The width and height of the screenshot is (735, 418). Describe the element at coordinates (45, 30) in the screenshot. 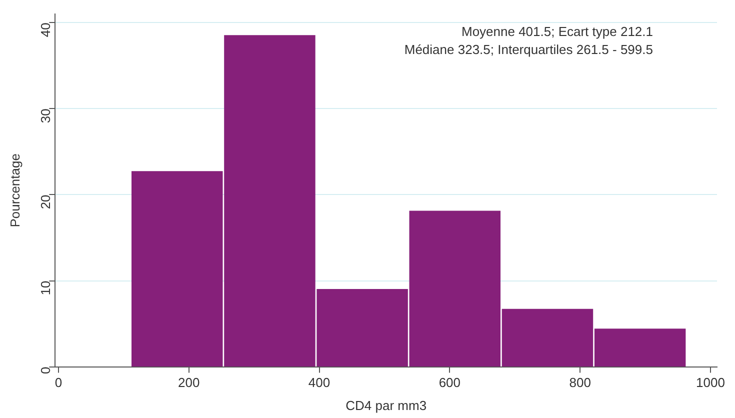

I see `y-tick-label: 40` at that location.